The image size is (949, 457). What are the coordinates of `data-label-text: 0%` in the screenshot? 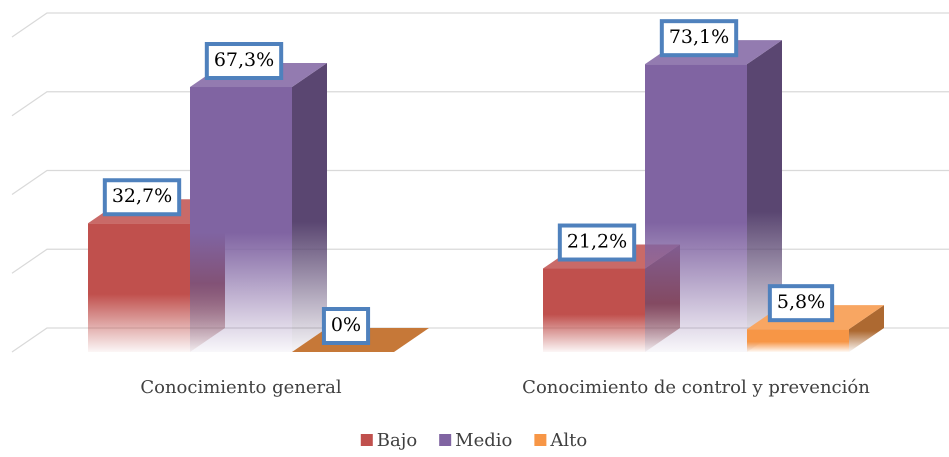 It's located at (346, 325).